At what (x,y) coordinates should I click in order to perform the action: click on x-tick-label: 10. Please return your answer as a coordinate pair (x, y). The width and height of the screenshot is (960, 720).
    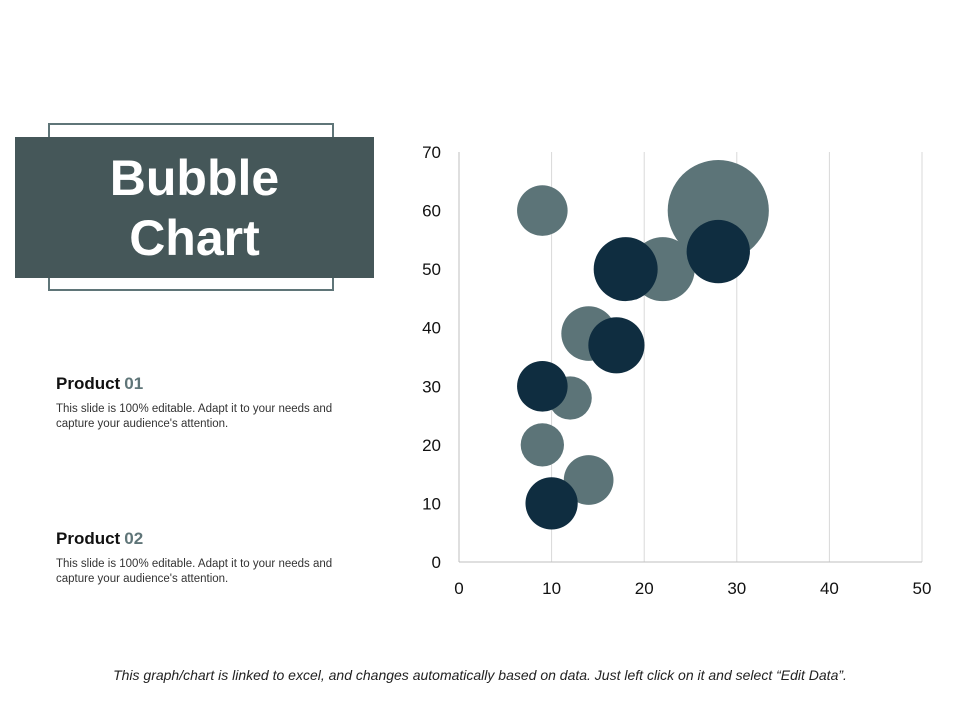
    Looking at the image, I should click on (551, 588).